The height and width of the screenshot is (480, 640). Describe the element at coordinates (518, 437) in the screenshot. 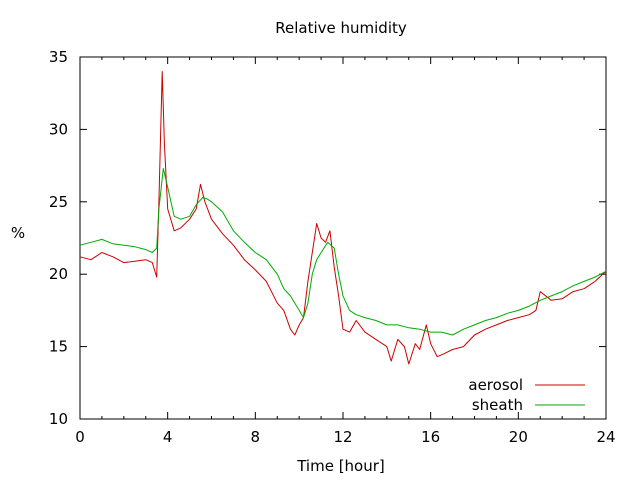

I see `x-tick-label: 20` at that location.